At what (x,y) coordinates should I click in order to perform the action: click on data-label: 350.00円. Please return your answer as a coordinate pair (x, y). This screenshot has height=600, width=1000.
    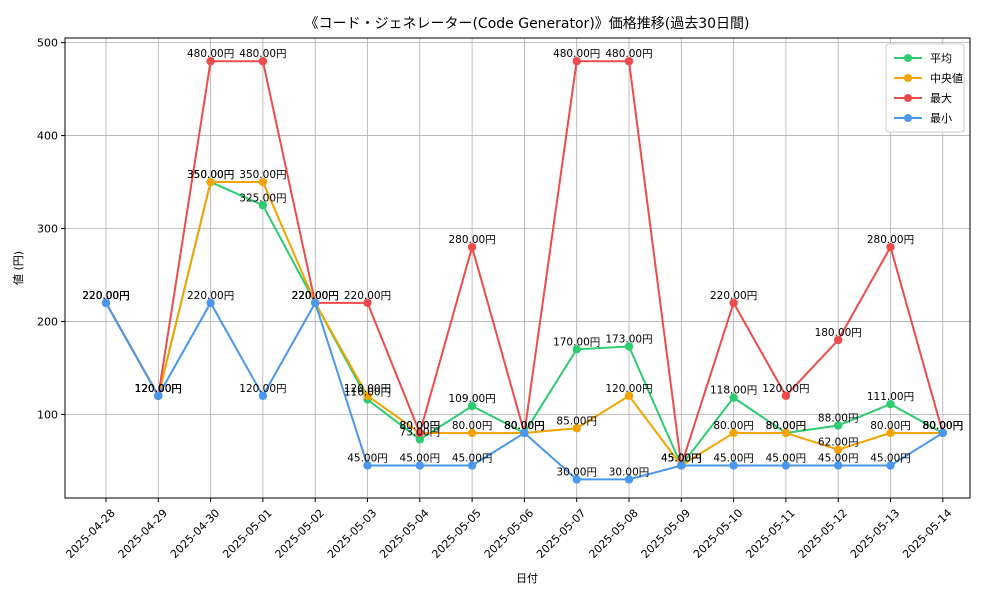
    Looking at the image, I should click on (210, 175).